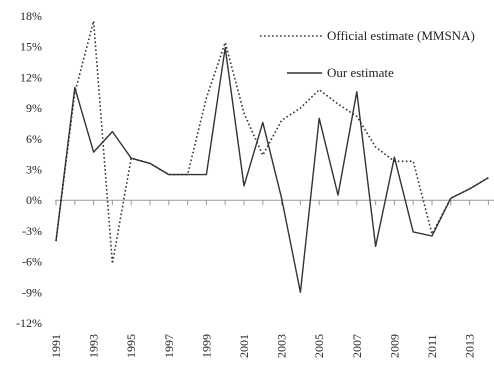 Image resolution: width=494 pixels, height=366 pixels. What do you see at coordinates (31, 47) in the screenshot?
I see `y-tick-label: 15%` at bounding box center [31, 47].